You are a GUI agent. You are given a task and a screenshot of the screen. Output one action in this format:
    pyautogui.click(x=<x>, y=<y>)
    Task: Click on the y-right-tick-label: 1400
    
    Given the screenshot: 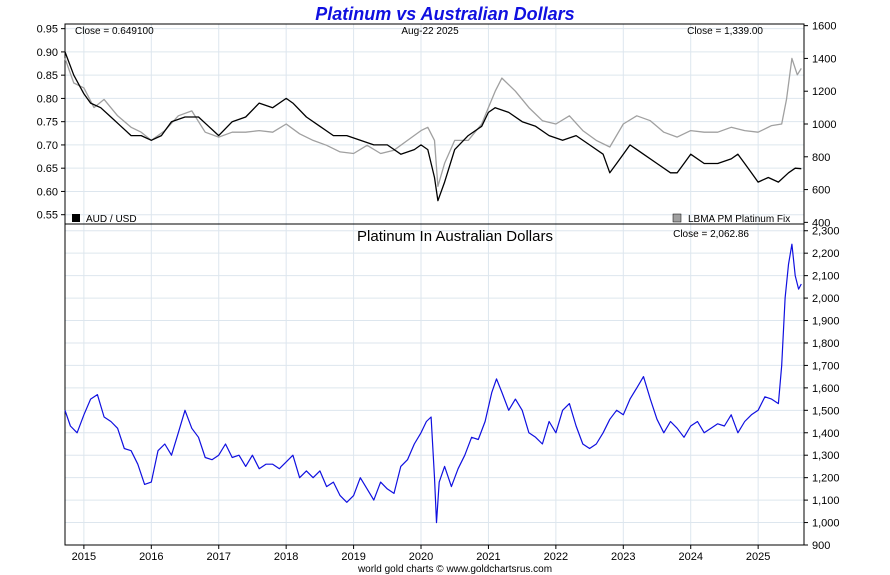 What is the action you would take?
    pyautogui.click(x=824, y=59)
    